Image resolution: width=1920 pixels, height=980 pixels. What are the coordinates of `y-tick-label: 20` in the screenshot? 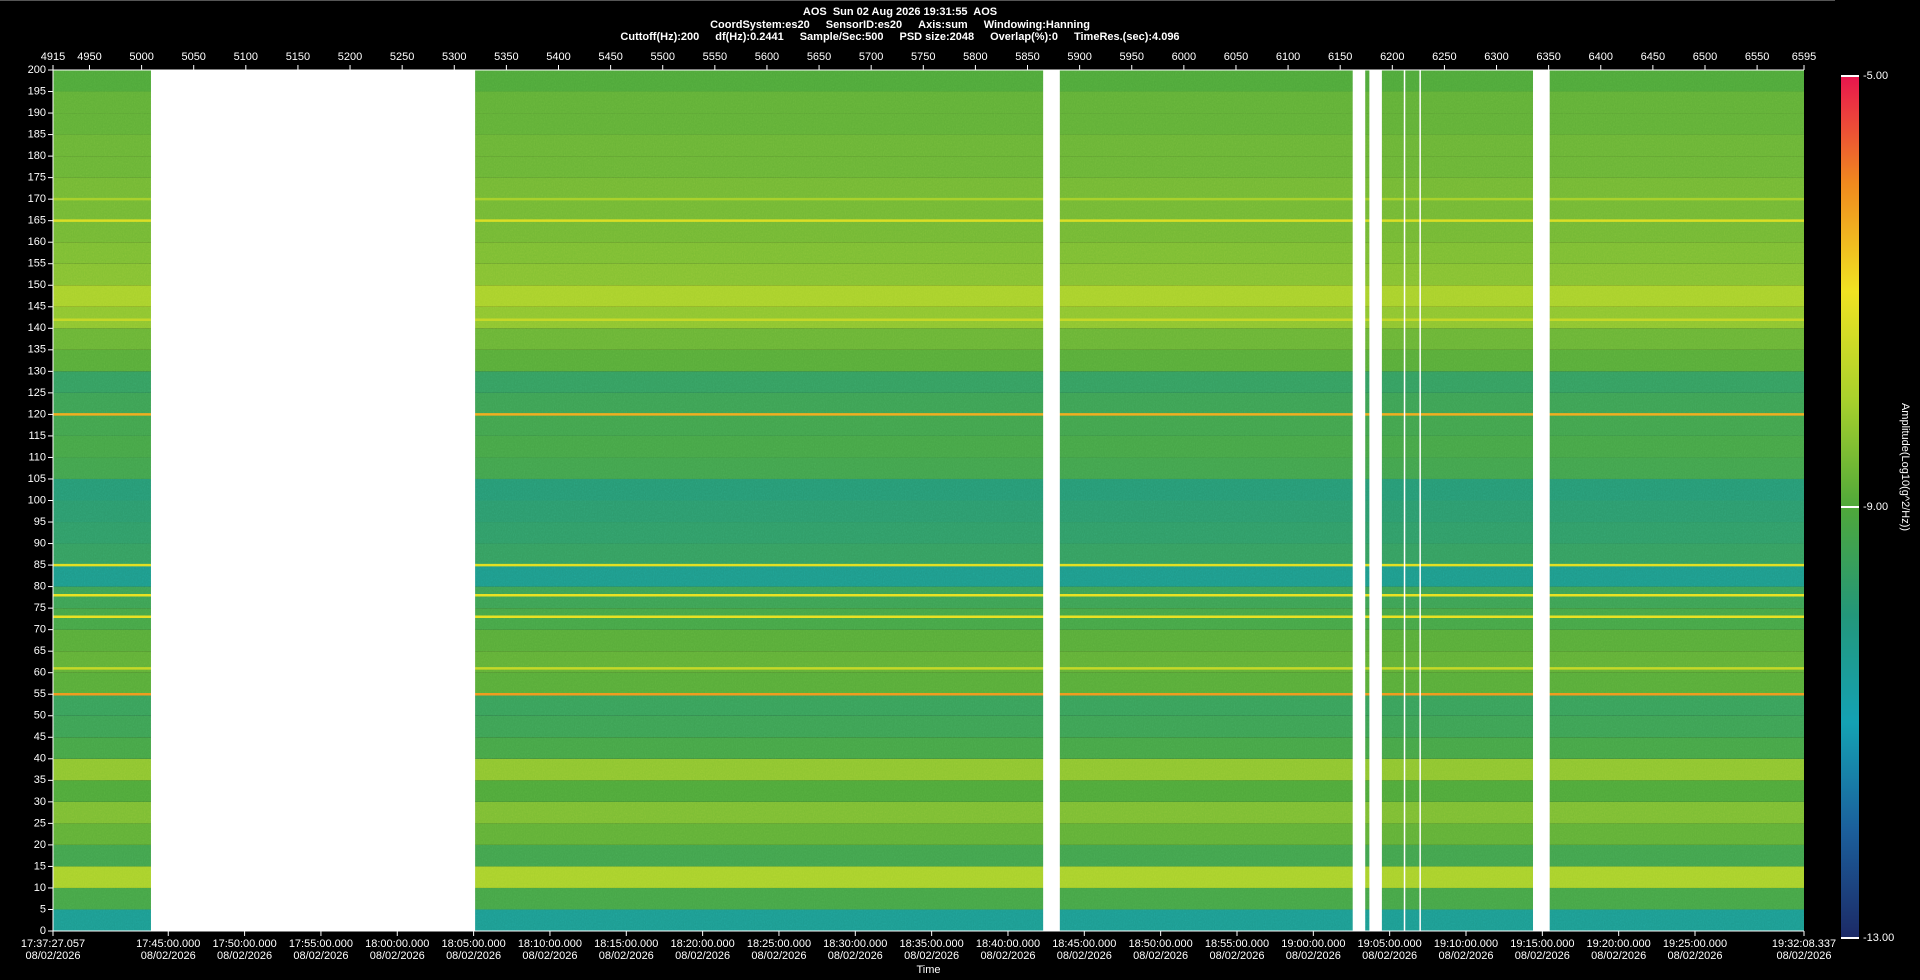 It's located at (40, 845).